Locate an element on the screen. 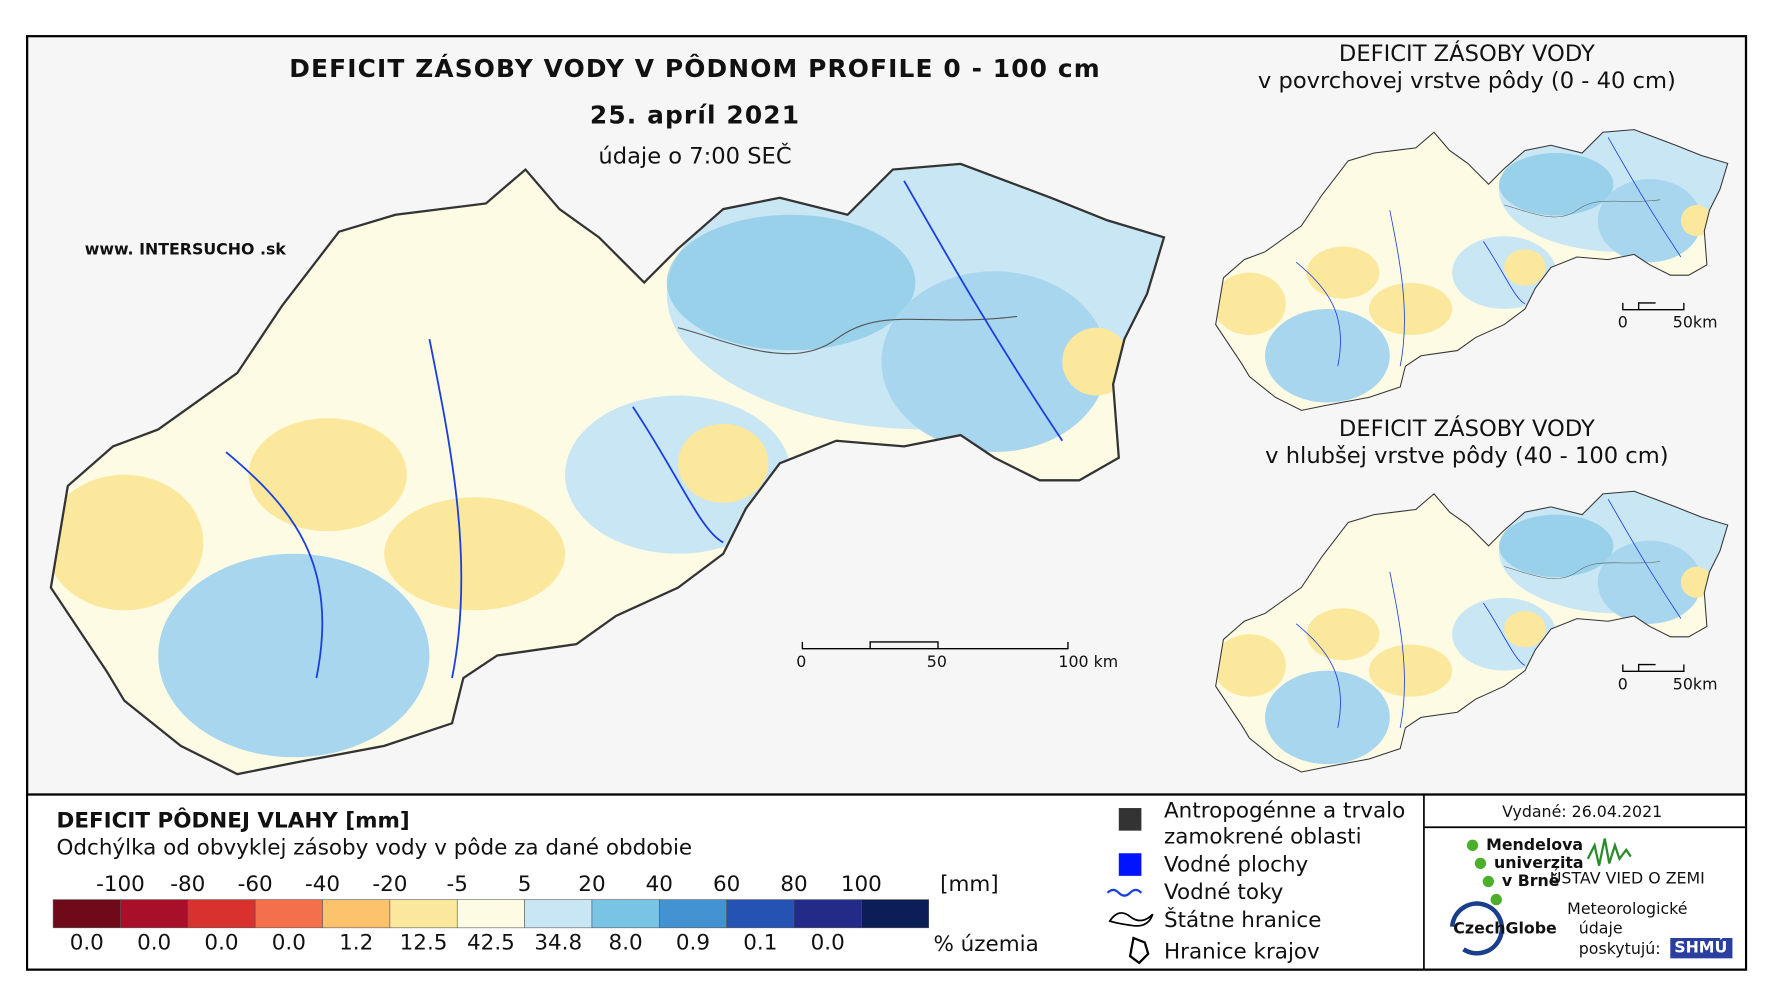 The width and height of the screenshot is (1772, 1003). legend-tick: -20 is located at coordinates (389, 884).